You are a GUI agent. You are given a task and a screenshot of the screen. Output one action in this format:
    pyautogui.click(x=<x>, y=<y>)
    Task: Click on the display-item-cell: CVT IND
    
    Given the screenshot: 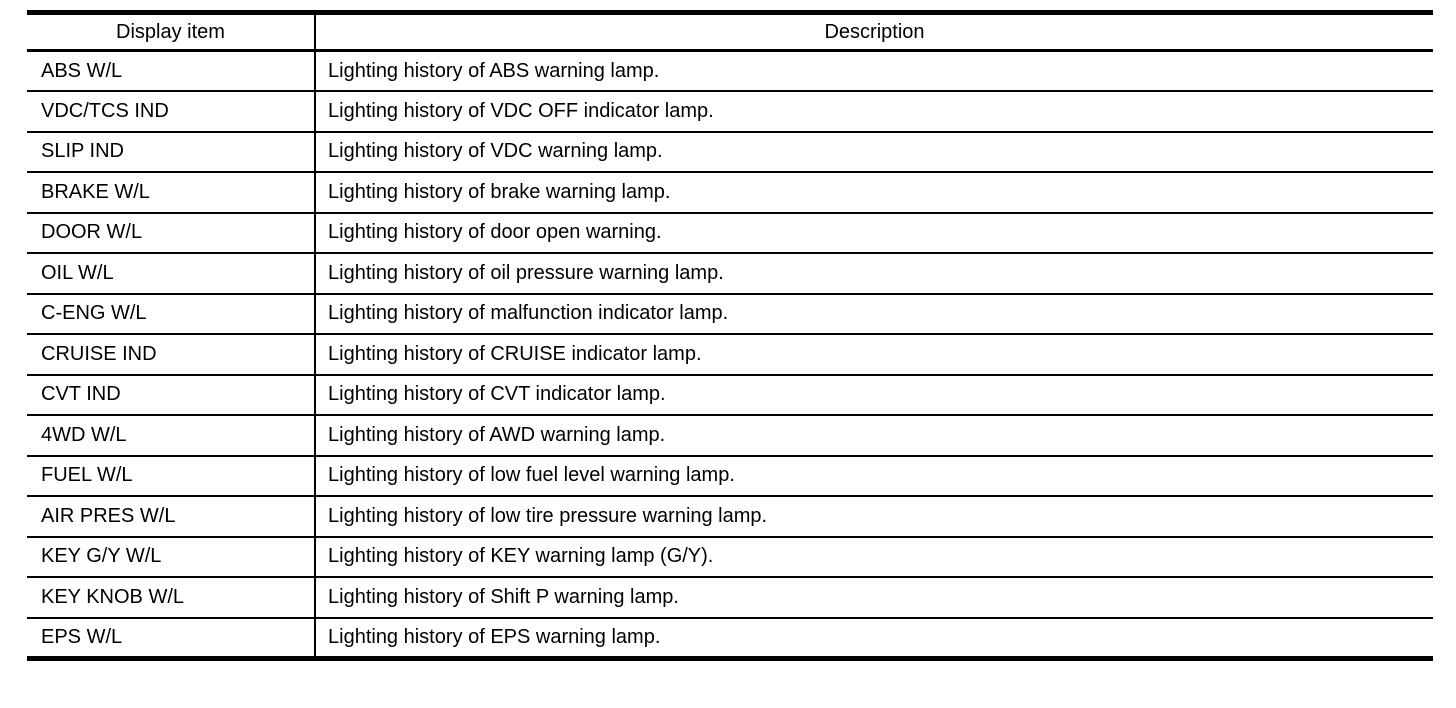 What is the action you would take?
    pyautogui.click(x=171, y=395)
    